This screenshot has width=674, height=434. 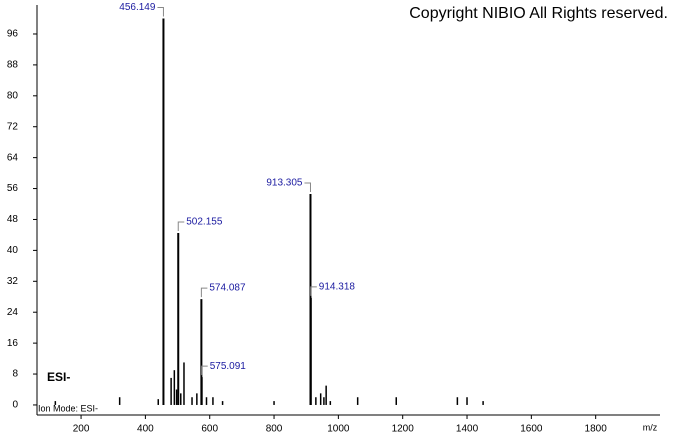 What do you see at coordinates (204, 222) in the screenshot?
I see `peak-label: 502.155` at bounding box center [204, 222].